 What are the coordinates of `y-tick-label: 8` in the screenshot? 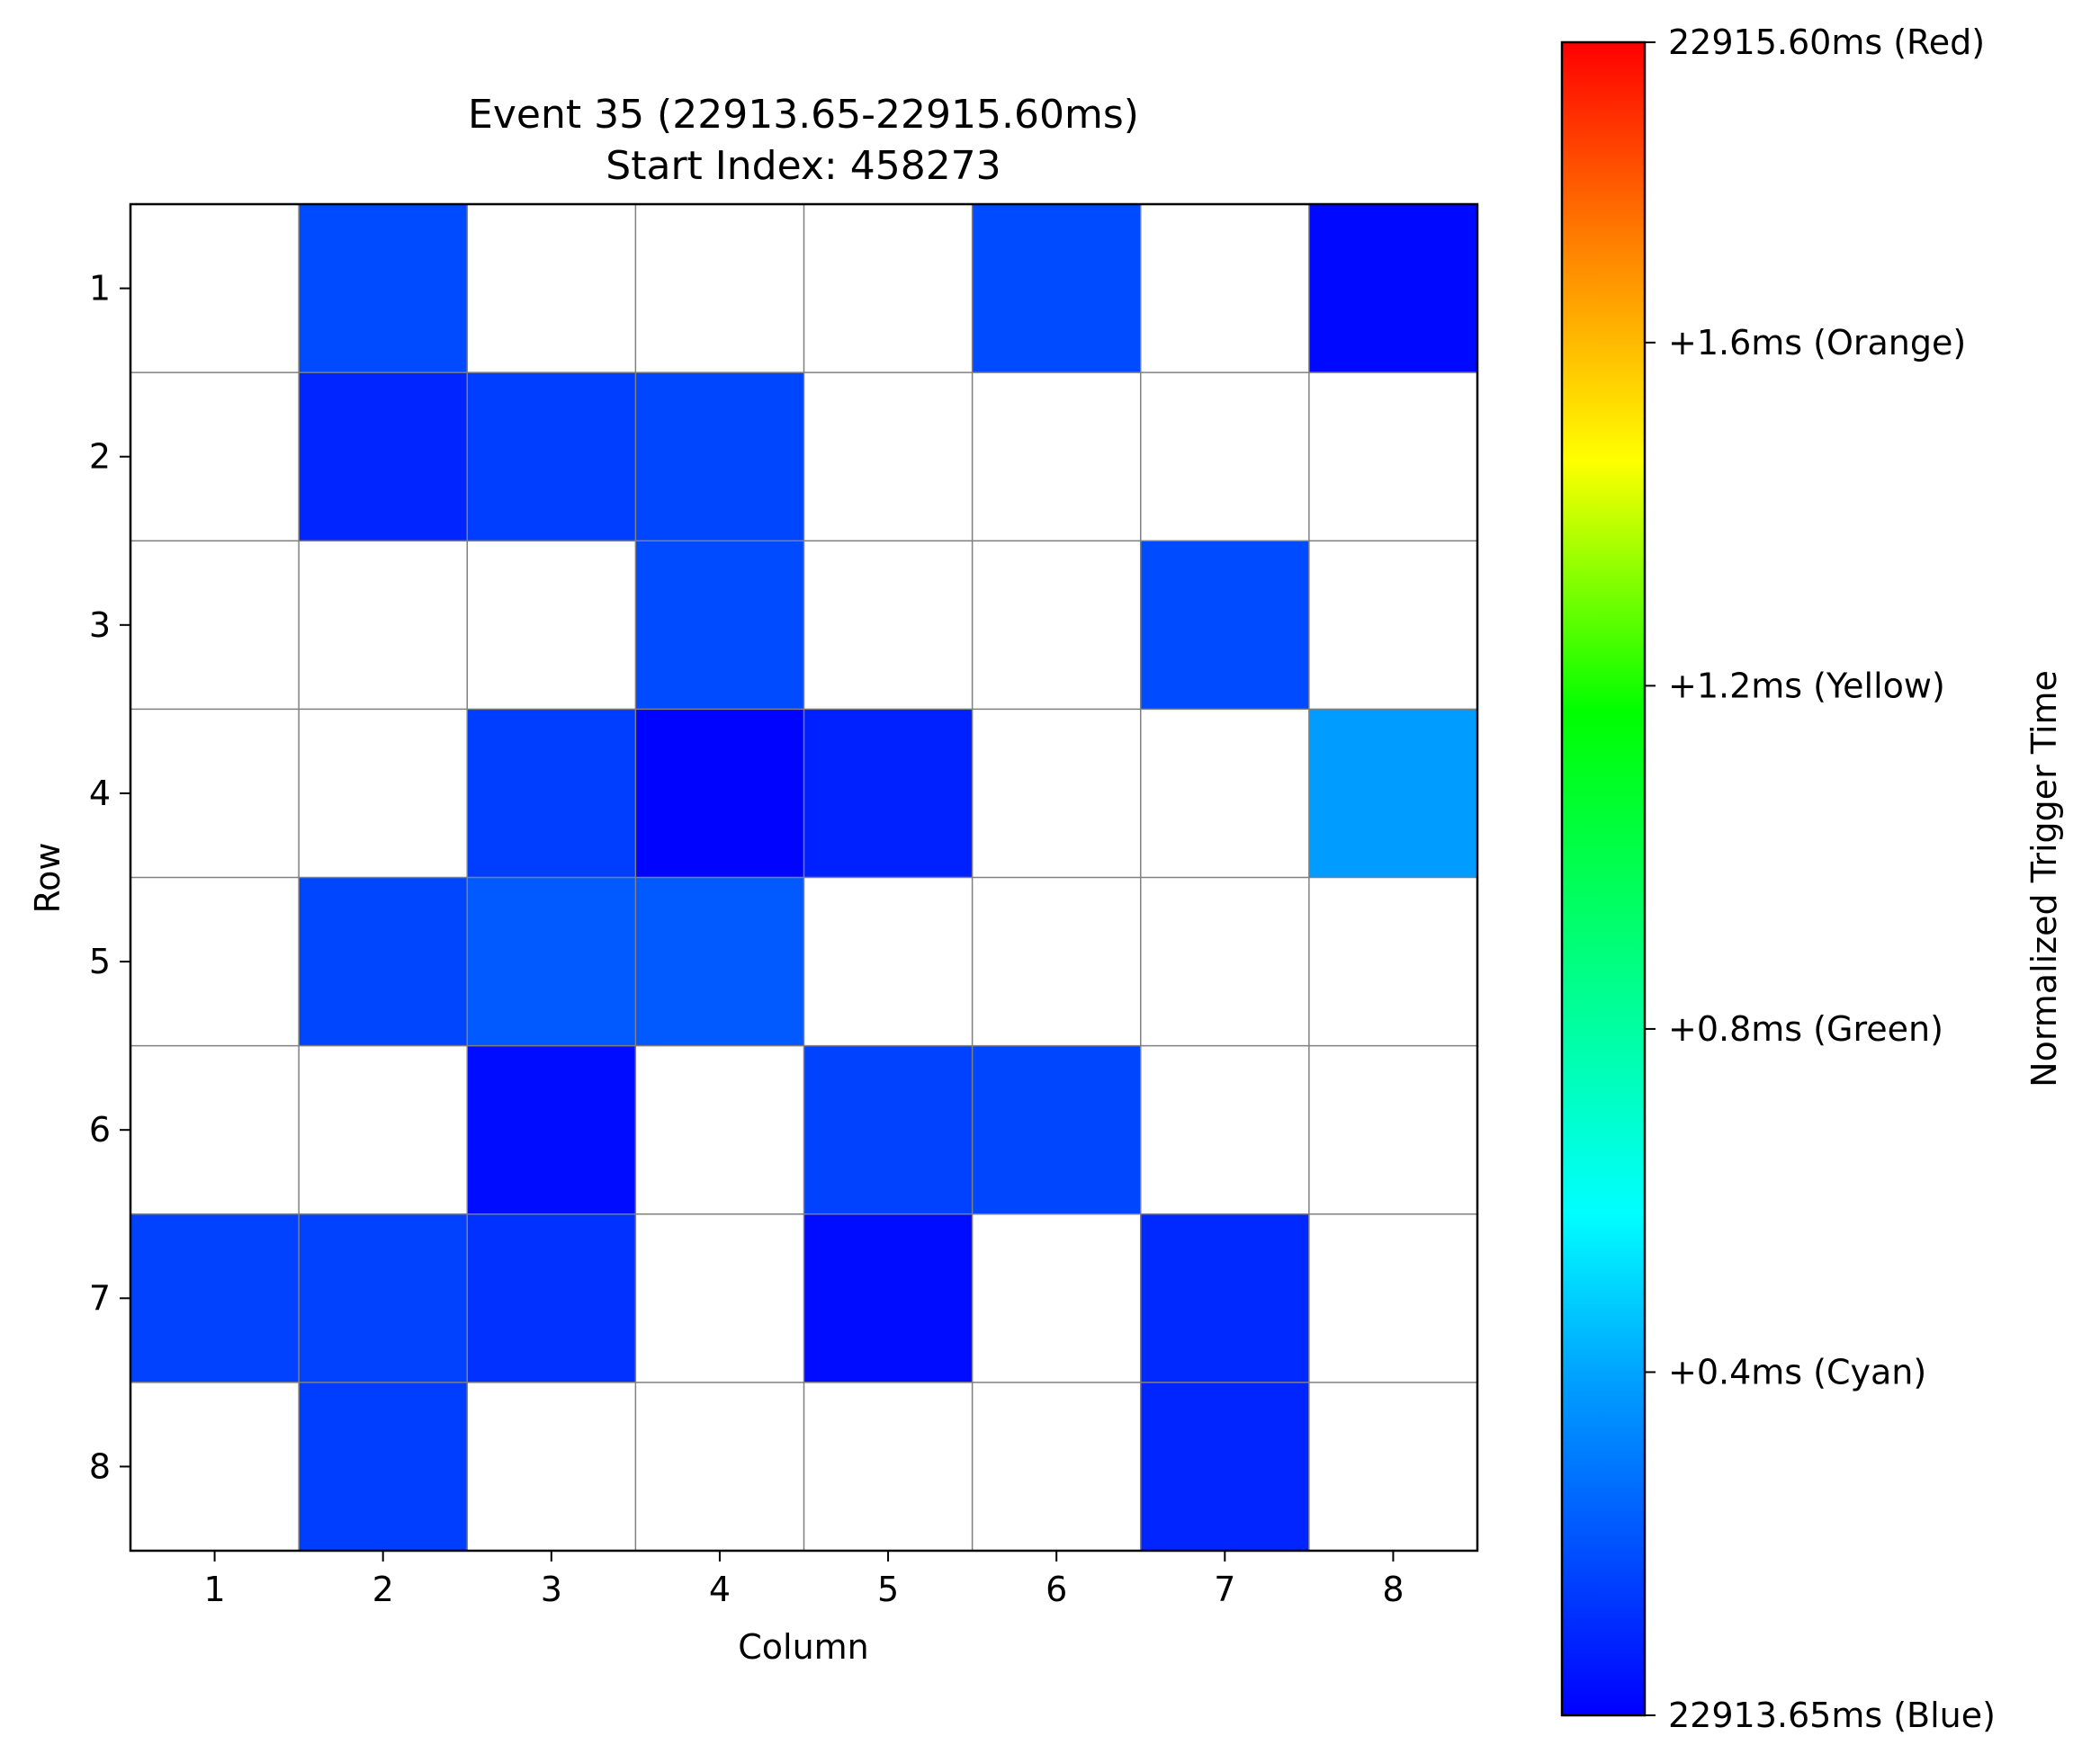 It's located at (100, 1466).